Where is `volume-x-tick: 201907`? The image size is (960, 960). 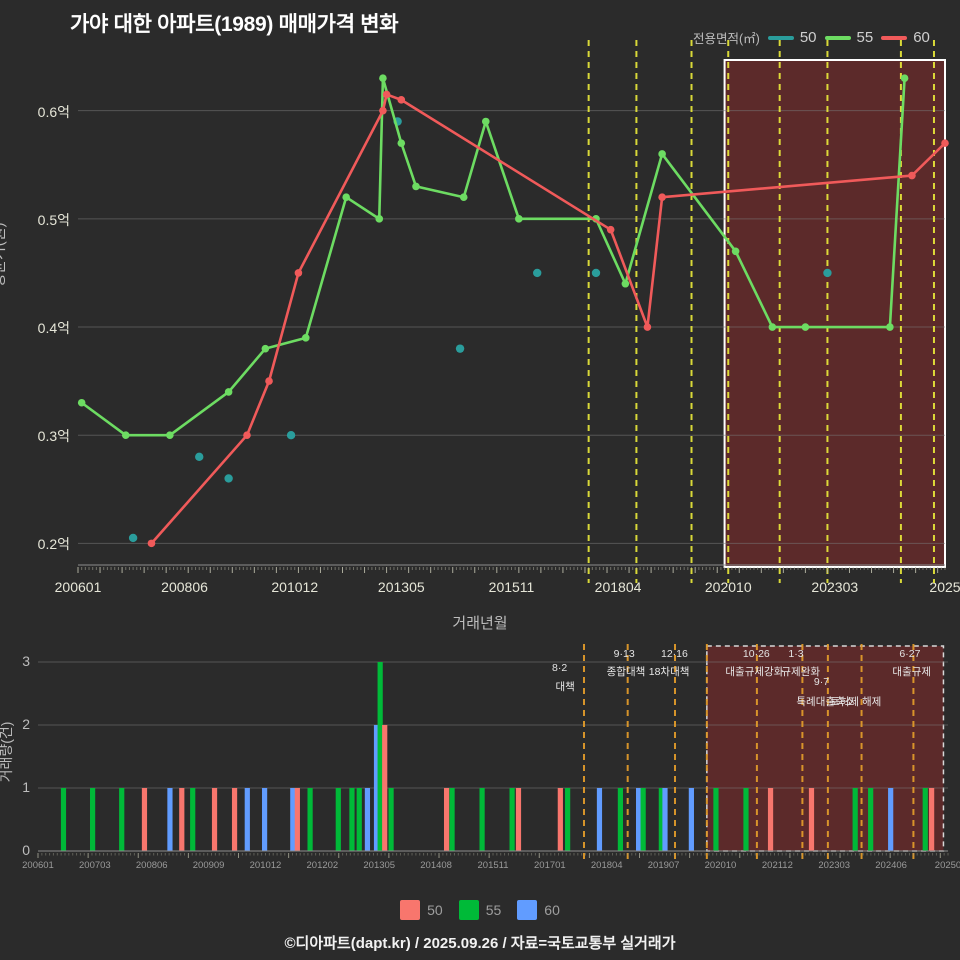
volume-x-tick: 201907 is located at coordinates (663, 865).